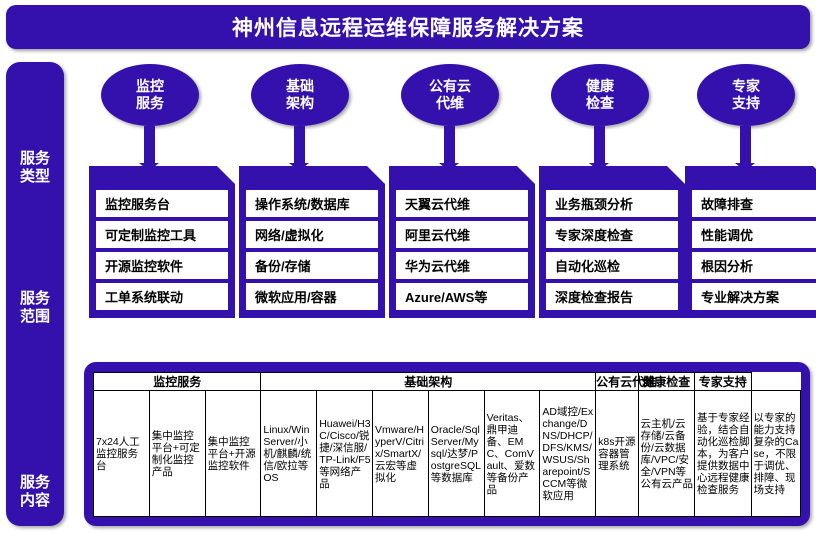  Describe the element at coordinates (600, 86) in the screenshot. I see `ellipse-label-line1: 健康` at that location.